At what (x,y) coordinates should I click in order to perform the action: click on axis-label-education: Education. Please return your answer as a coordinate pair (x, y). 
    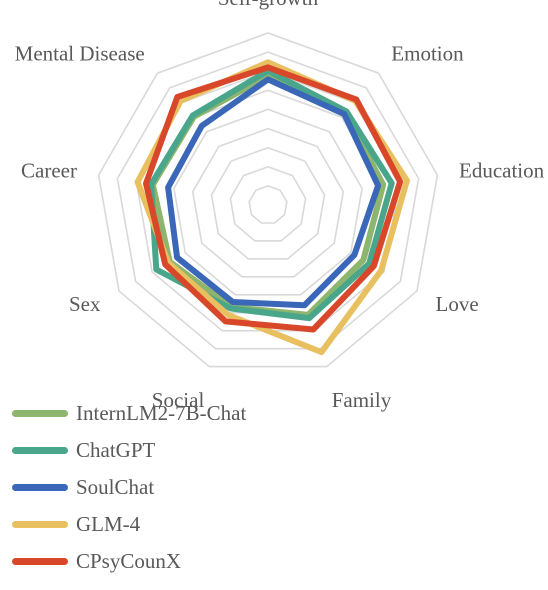
    Looking at the image, I should click on (502, 171).